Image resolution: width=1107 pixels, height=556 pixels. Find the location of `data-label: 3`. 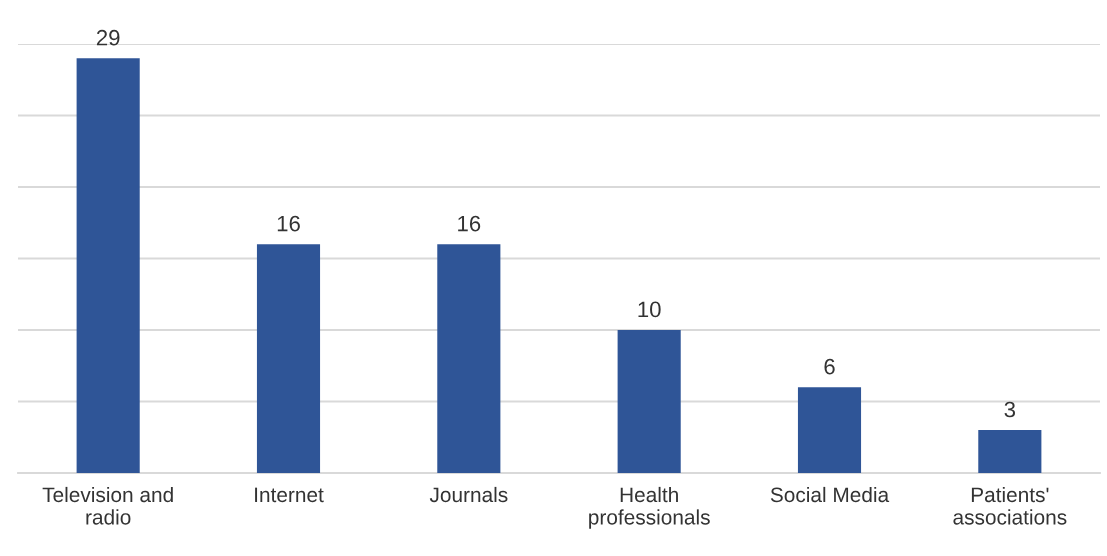

data-label: 3 is located at coordinates (1010, 409).